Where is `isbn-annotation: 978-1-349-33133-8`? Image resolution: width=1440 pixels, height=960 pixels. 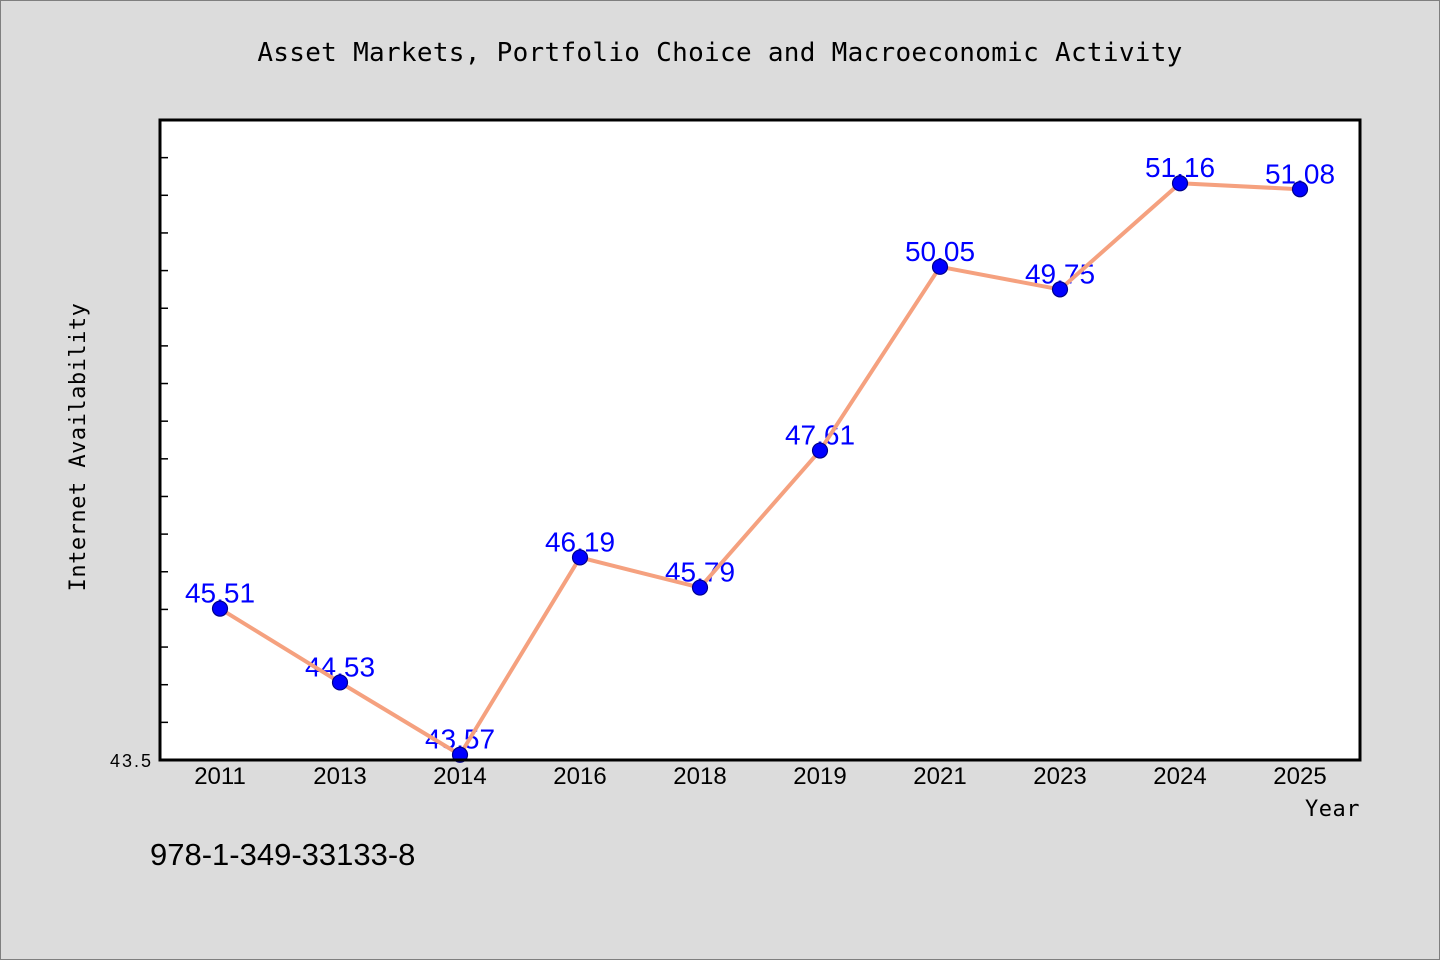
isbn-annotation: 978-1-349-33133-8 is located at coordinates (282, 854).